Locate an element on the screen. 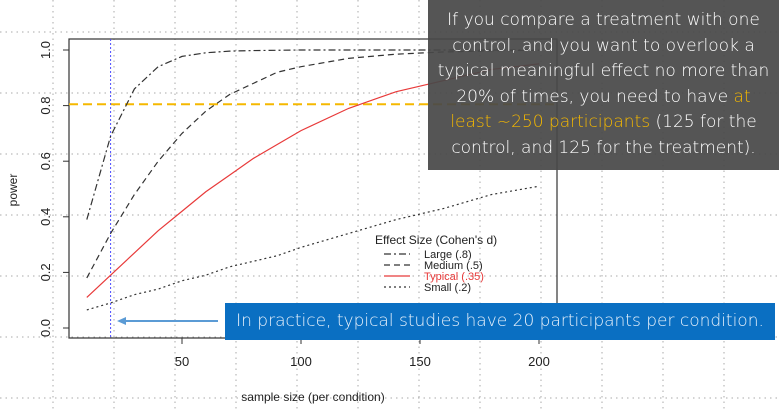  y-axis-label: power is located at coordinates (13, 190).